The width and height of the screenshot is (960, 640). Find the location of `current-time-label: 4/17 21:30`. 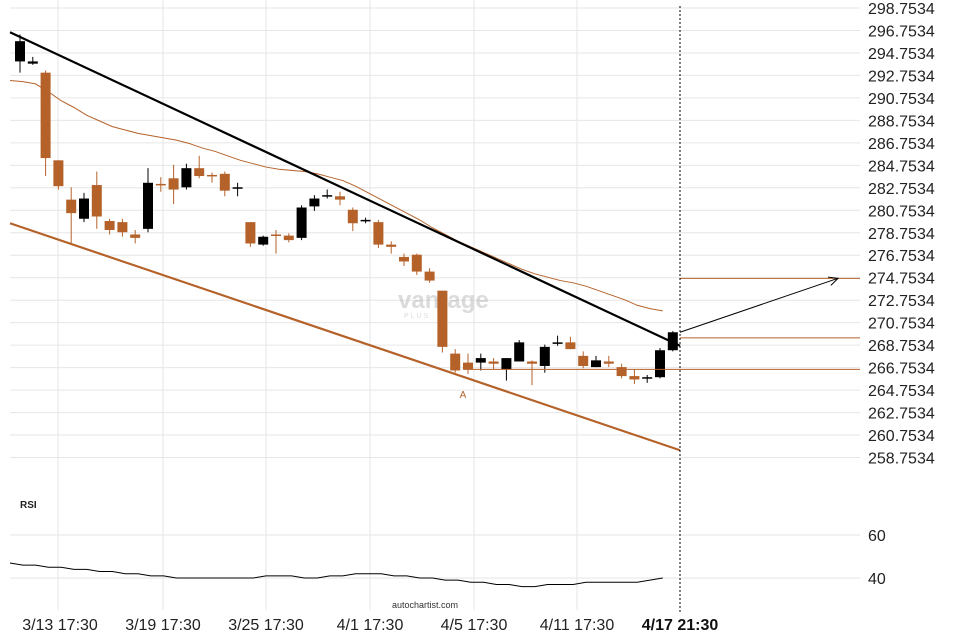

current-time-label: 4/17 21:30 is located at coordinates (680, 625).